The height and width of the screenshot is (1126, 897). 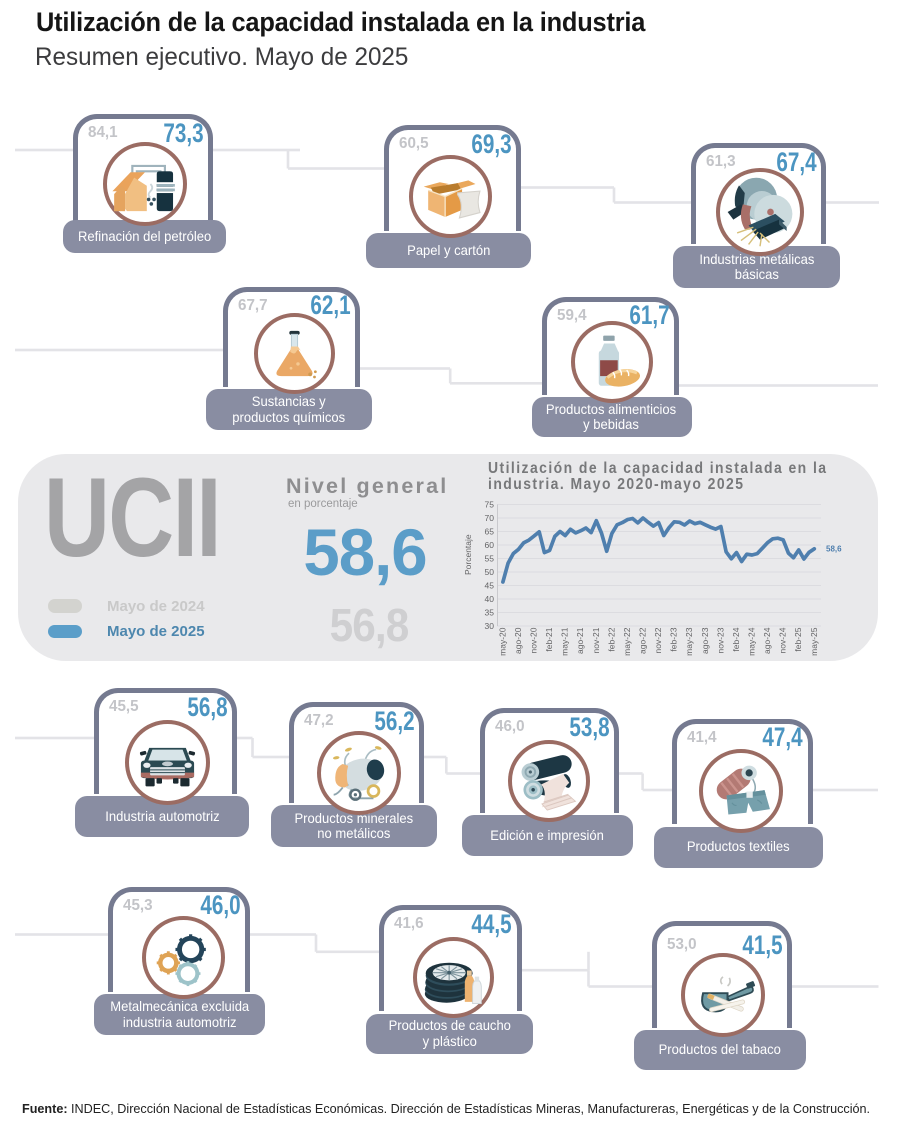 I want to click on svg-text: nov-20, so click(x=534, y=640).